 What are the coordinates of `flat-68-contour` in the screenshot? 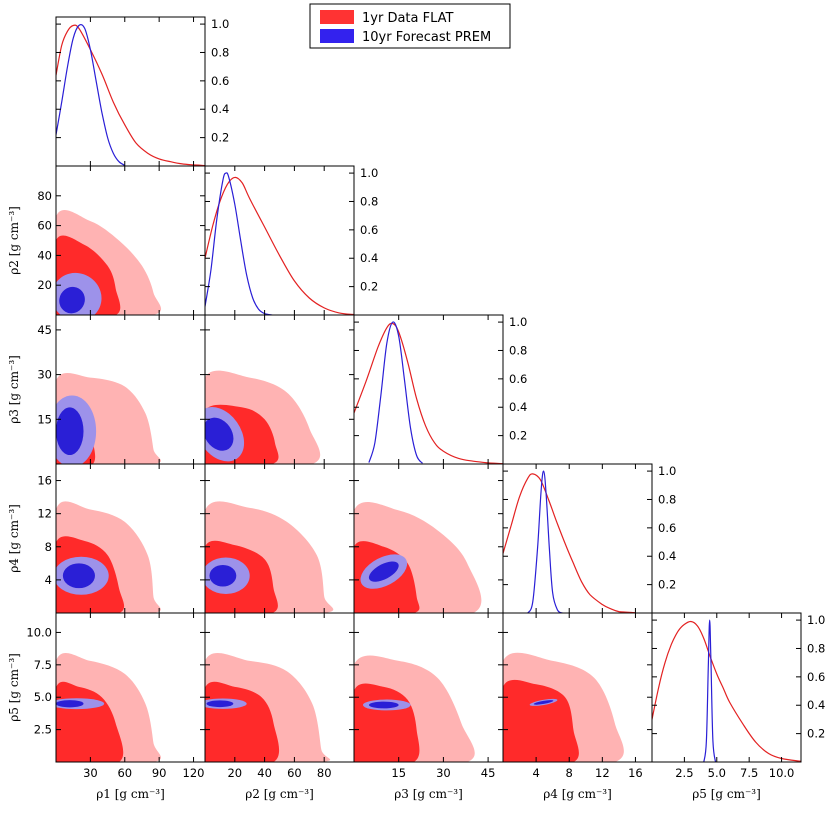 It's located at (541, 720).